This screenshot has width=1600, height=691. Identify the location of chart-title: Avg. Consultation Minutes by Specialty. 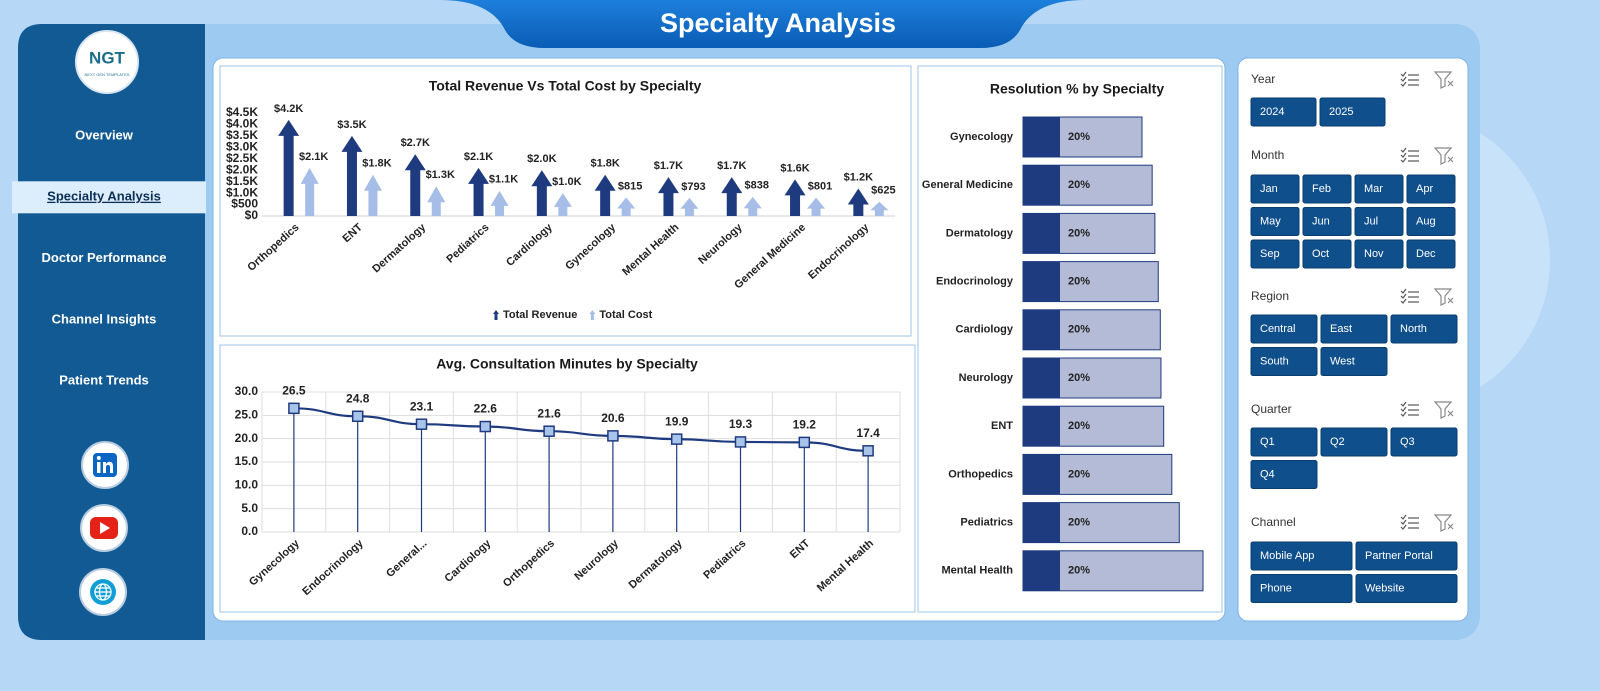
(567, 364).